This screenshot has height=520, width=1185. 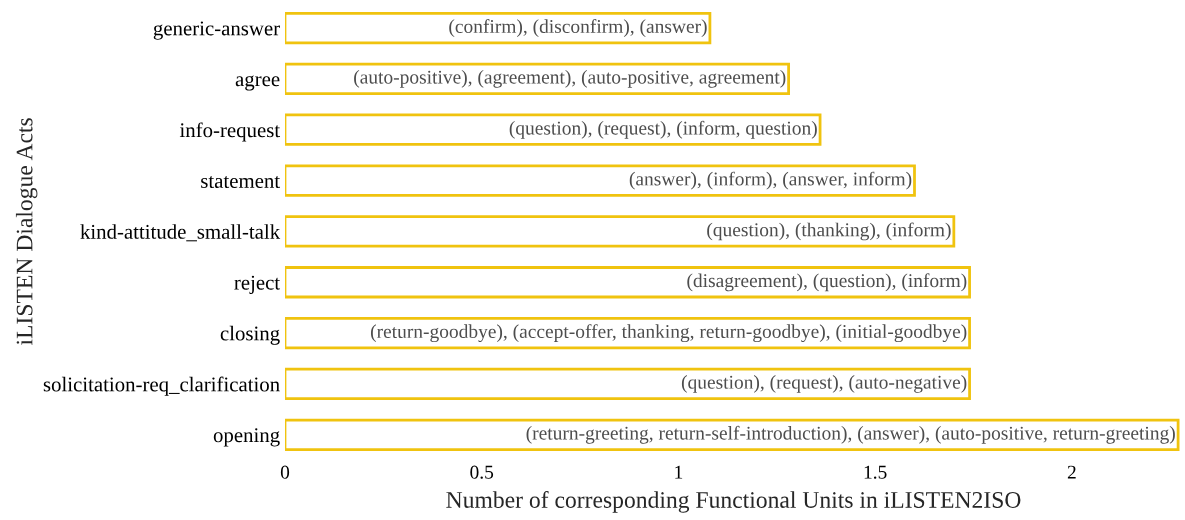 I want to click on data-label: (question), (request), (inform, question), so click(x=663, y=129).